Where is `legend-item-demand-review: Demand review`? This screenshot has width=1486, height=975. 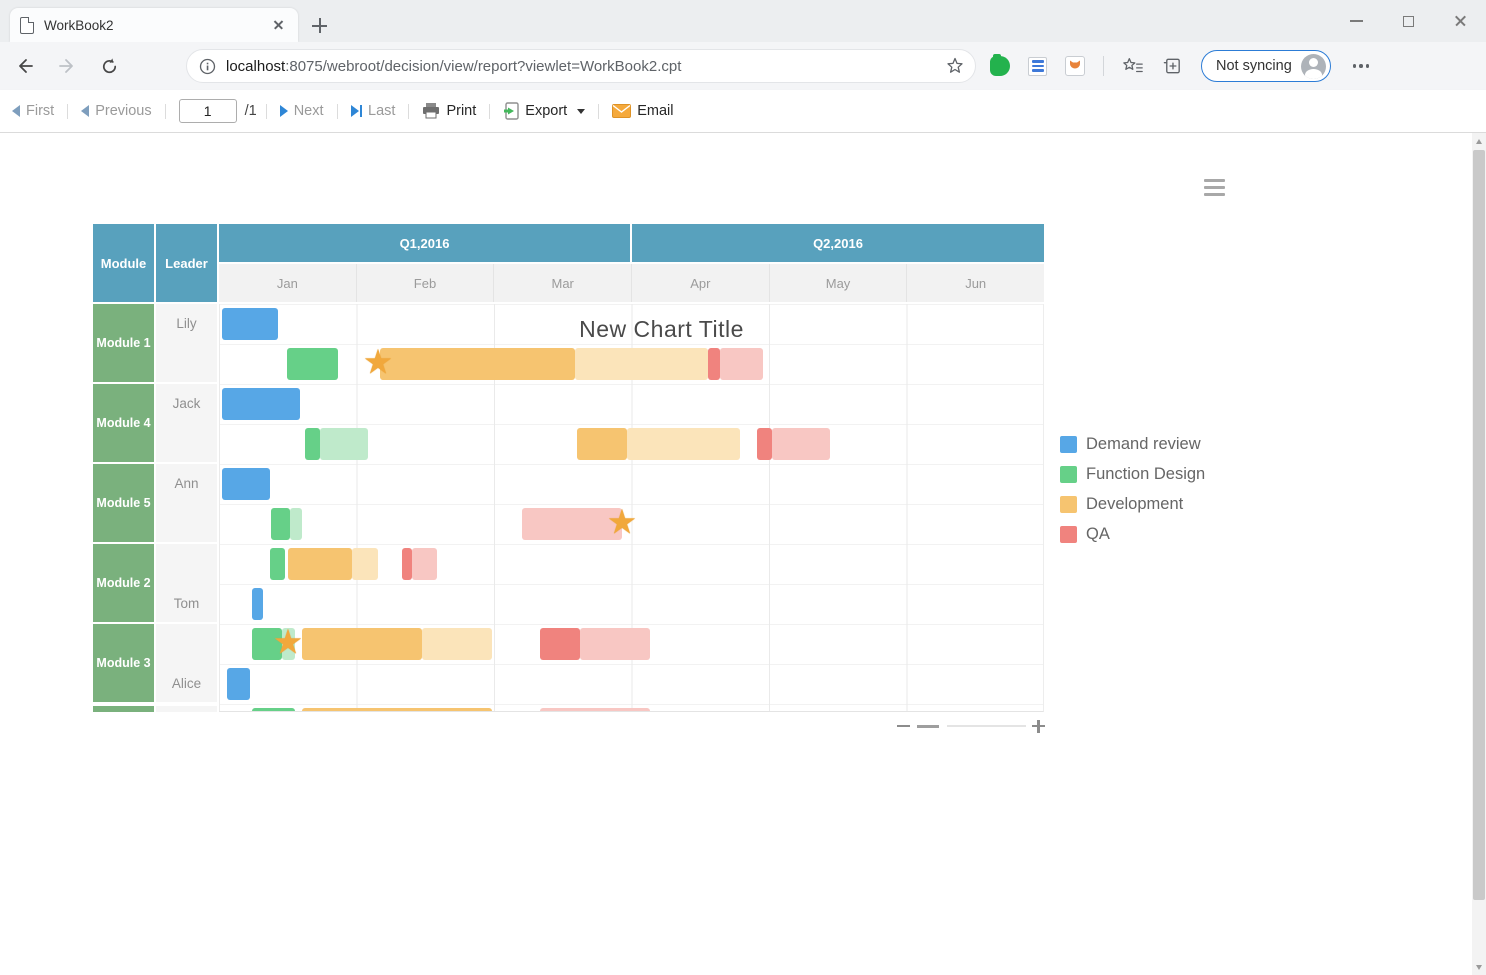 legend-item-demand-review: Demand review is located at coordinates (1132, 444).